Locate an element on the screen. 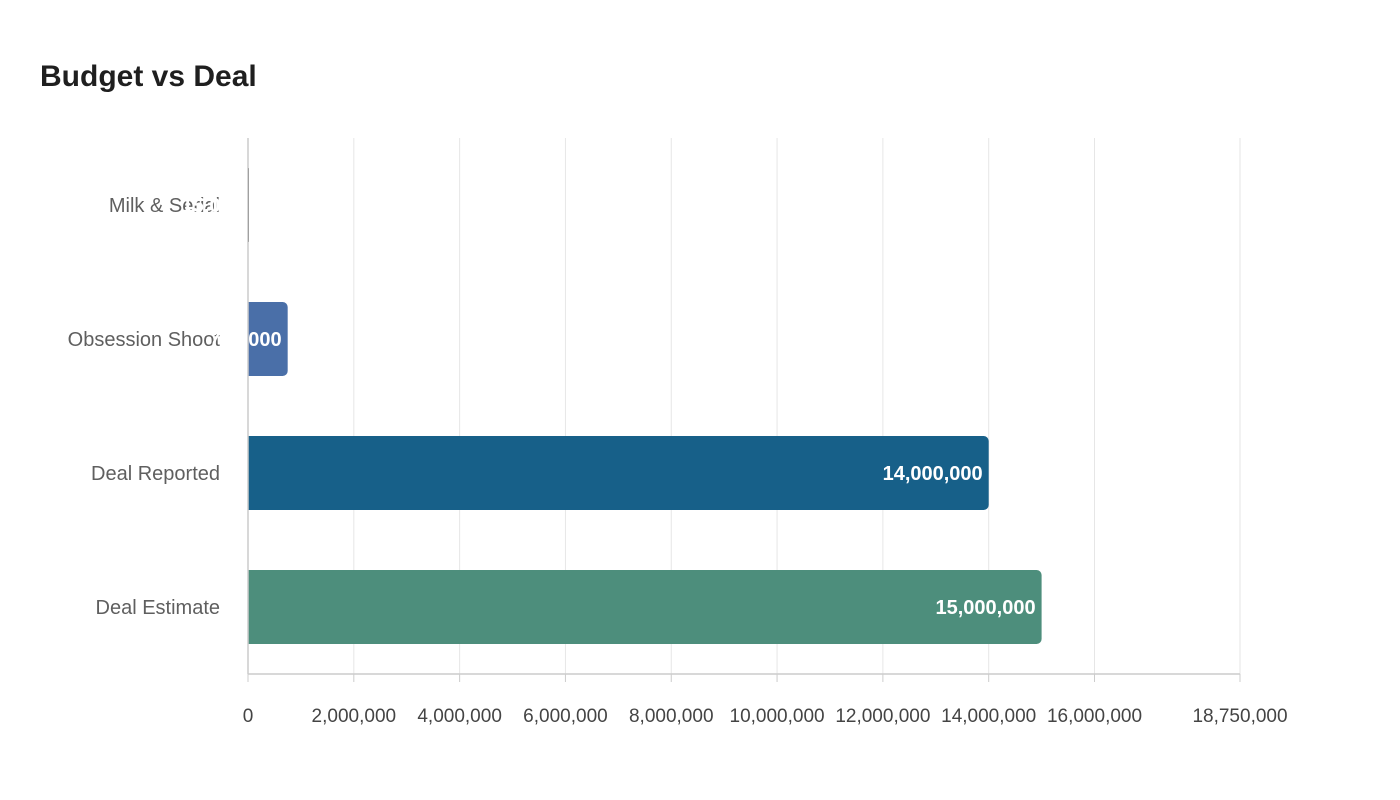 Image resolution: width=1400 pixels, height=800 pixels. chart-title: Budget vs Deal is located at coordinates (148, 76).